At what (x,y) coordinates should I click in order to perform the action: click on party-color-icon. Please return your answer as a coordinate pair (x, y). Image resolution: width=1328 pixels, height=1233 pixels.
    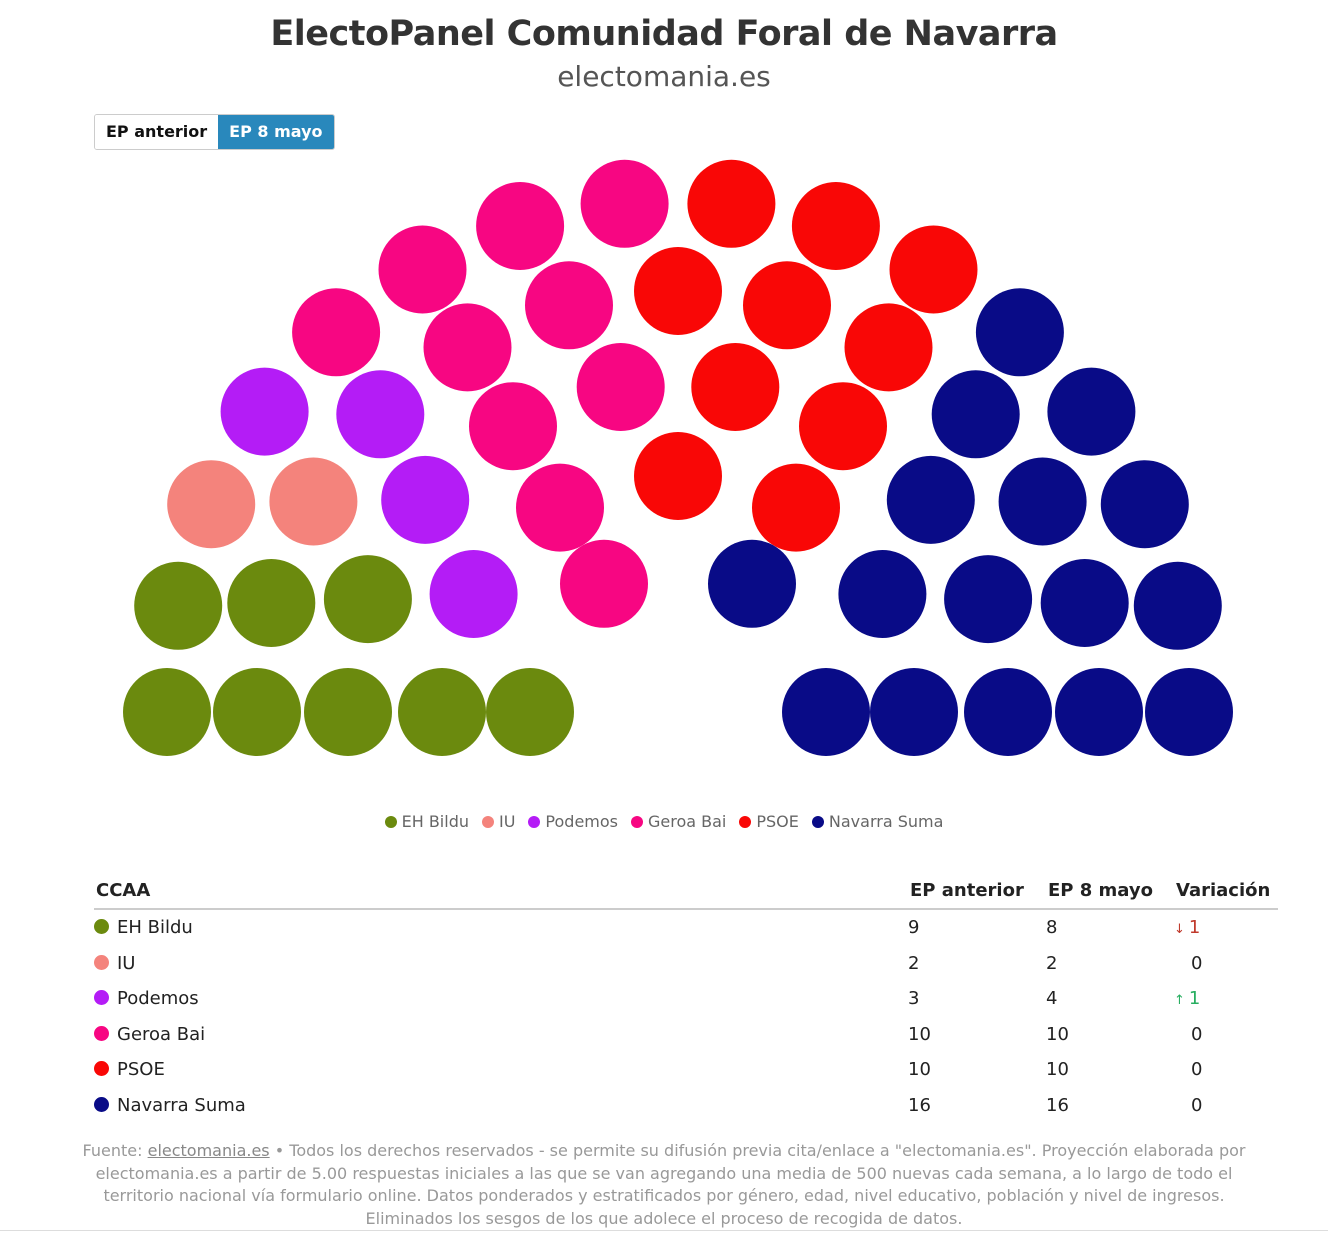
    Looking at the image, I should click on (101, 927).